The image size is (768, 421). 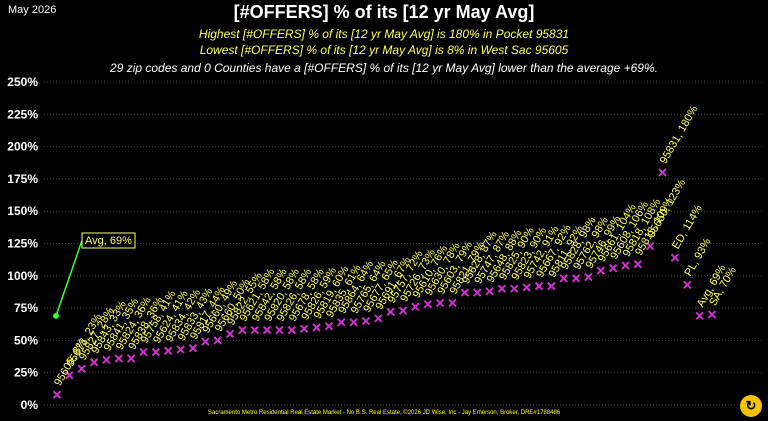 I want to click on average-connector, so click(x=69, y=278).